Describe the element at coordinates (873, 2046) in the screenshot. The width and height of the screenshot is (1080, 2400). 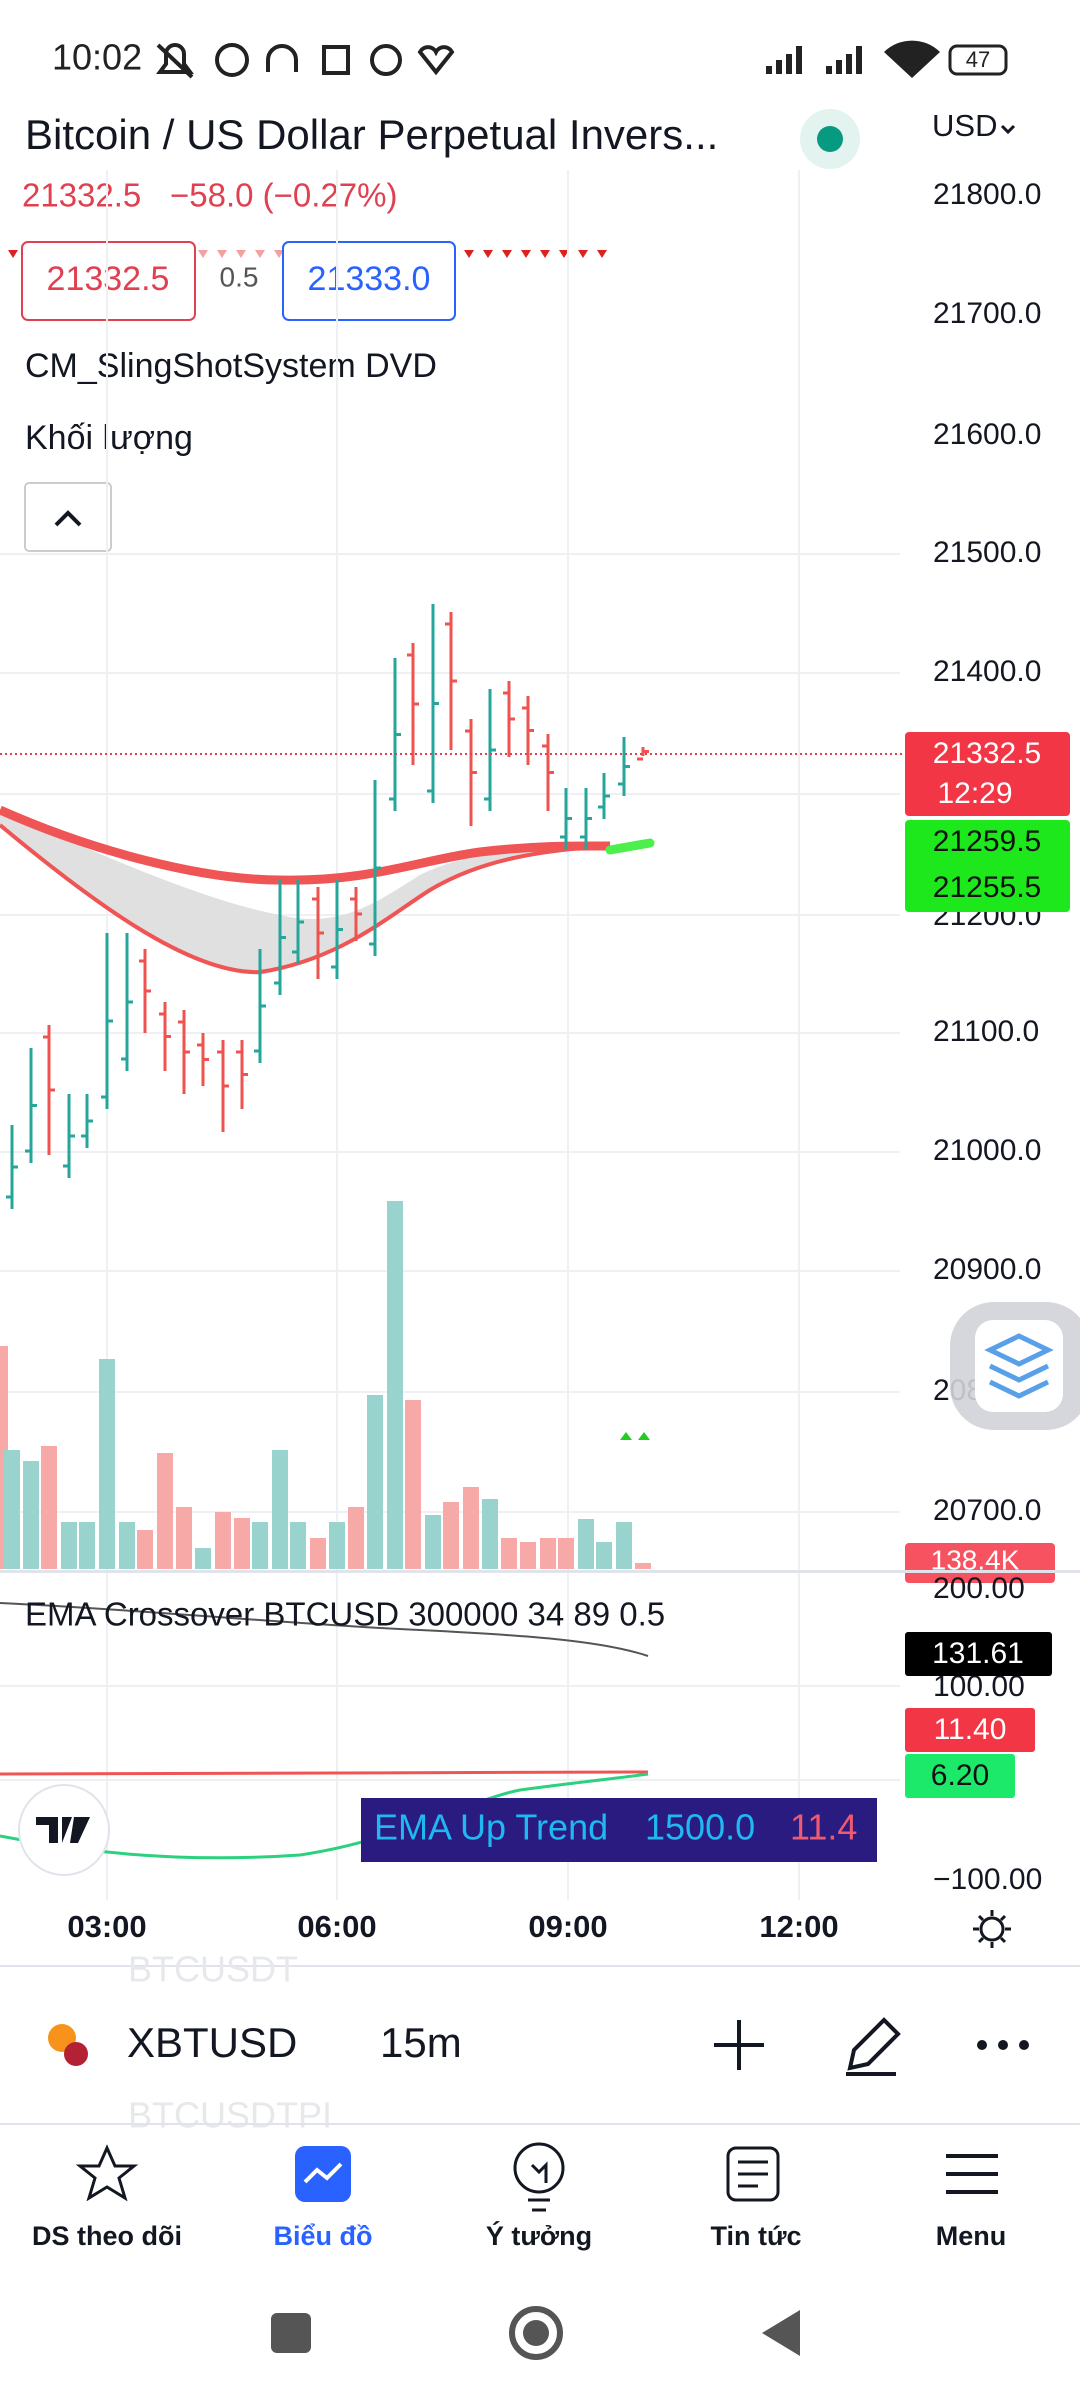
I see `draw-icon` at that location.